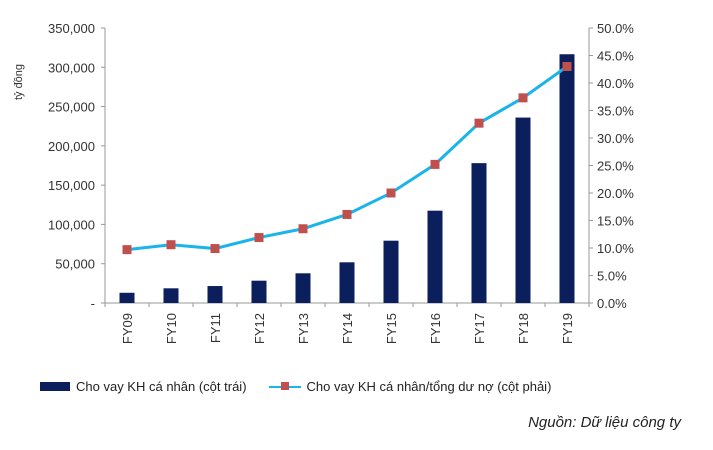 The width and height of the screenshot is (713, 450). I want to click on right-tick-label: 30.0%, so click(615, 138).